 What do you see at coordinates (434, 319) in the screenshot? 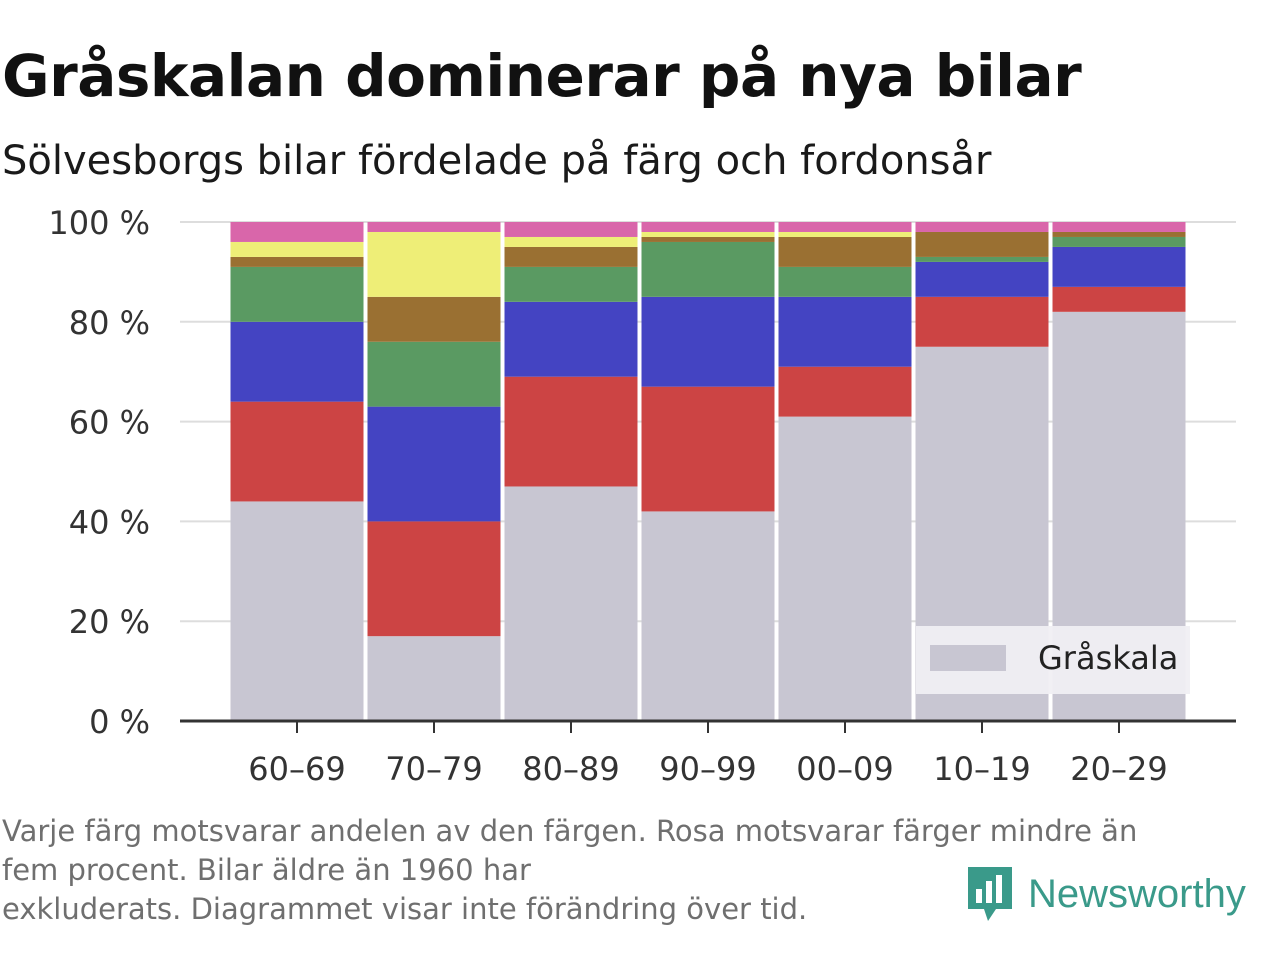
I see `bar-segment-70–79-s4` at bounding box center [434, 319].